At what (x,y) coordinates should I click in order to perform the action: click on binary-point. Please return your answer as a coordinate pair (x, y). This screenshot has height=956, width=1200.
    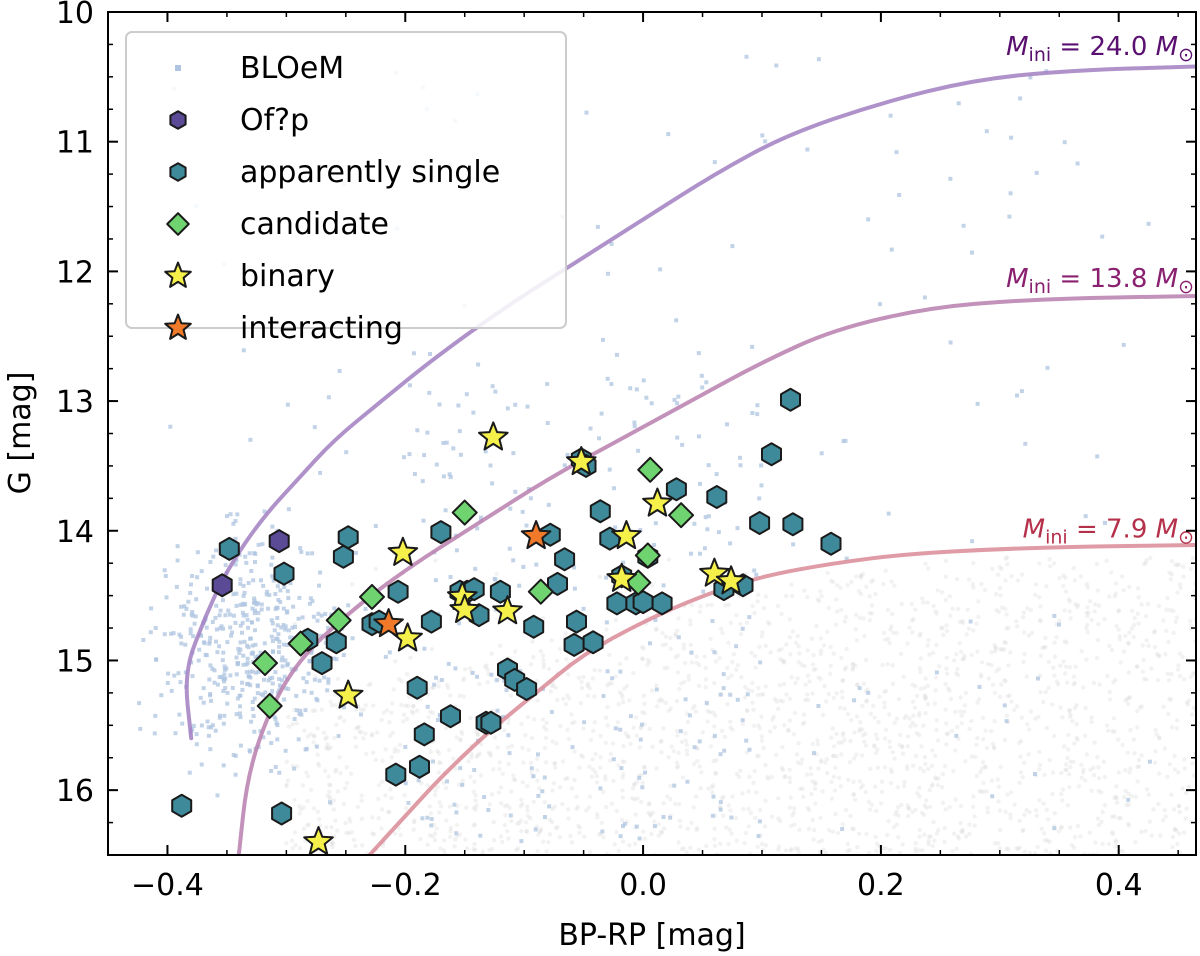
    Looking at the image, I should click on (621, 577).